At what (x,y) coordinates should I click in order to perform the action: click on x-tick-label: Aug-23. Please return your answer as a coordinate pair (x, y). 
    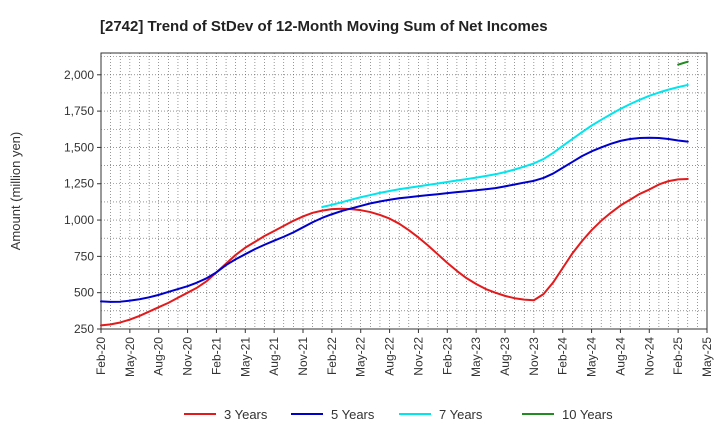
    Looking at the image, I should click on (505, 356).